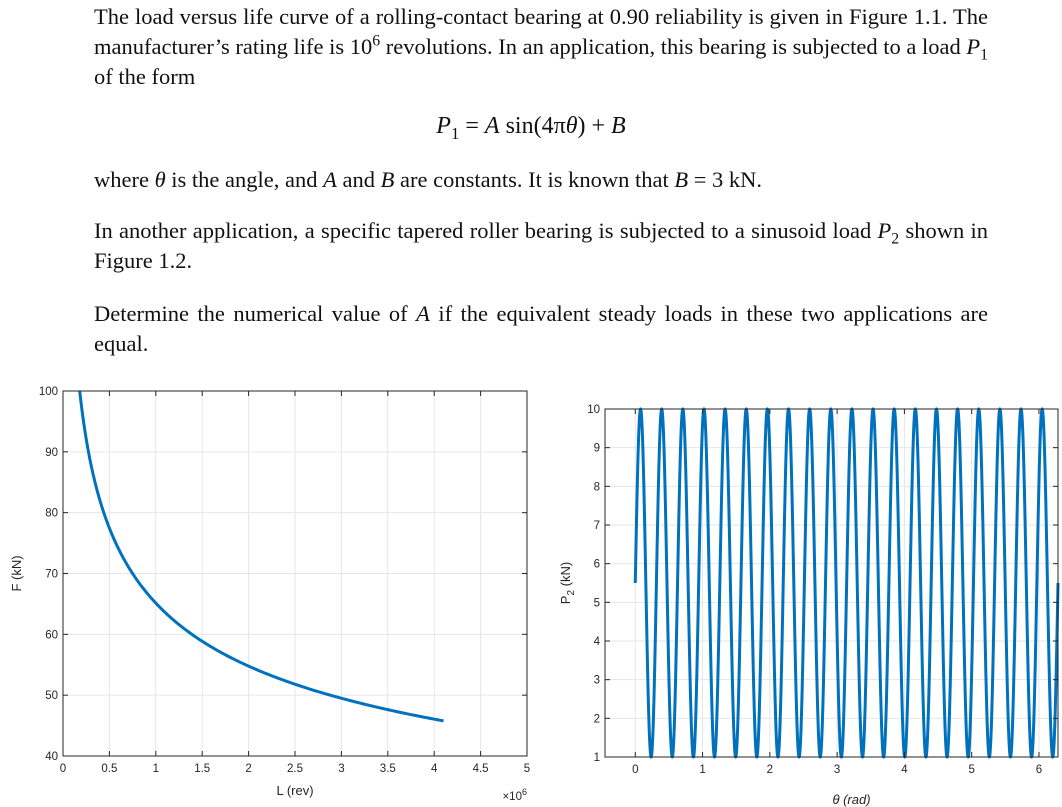 This screenshot has height=807, width=1062. I want to click on y-axis-label: F (kN), so click(16, 573).